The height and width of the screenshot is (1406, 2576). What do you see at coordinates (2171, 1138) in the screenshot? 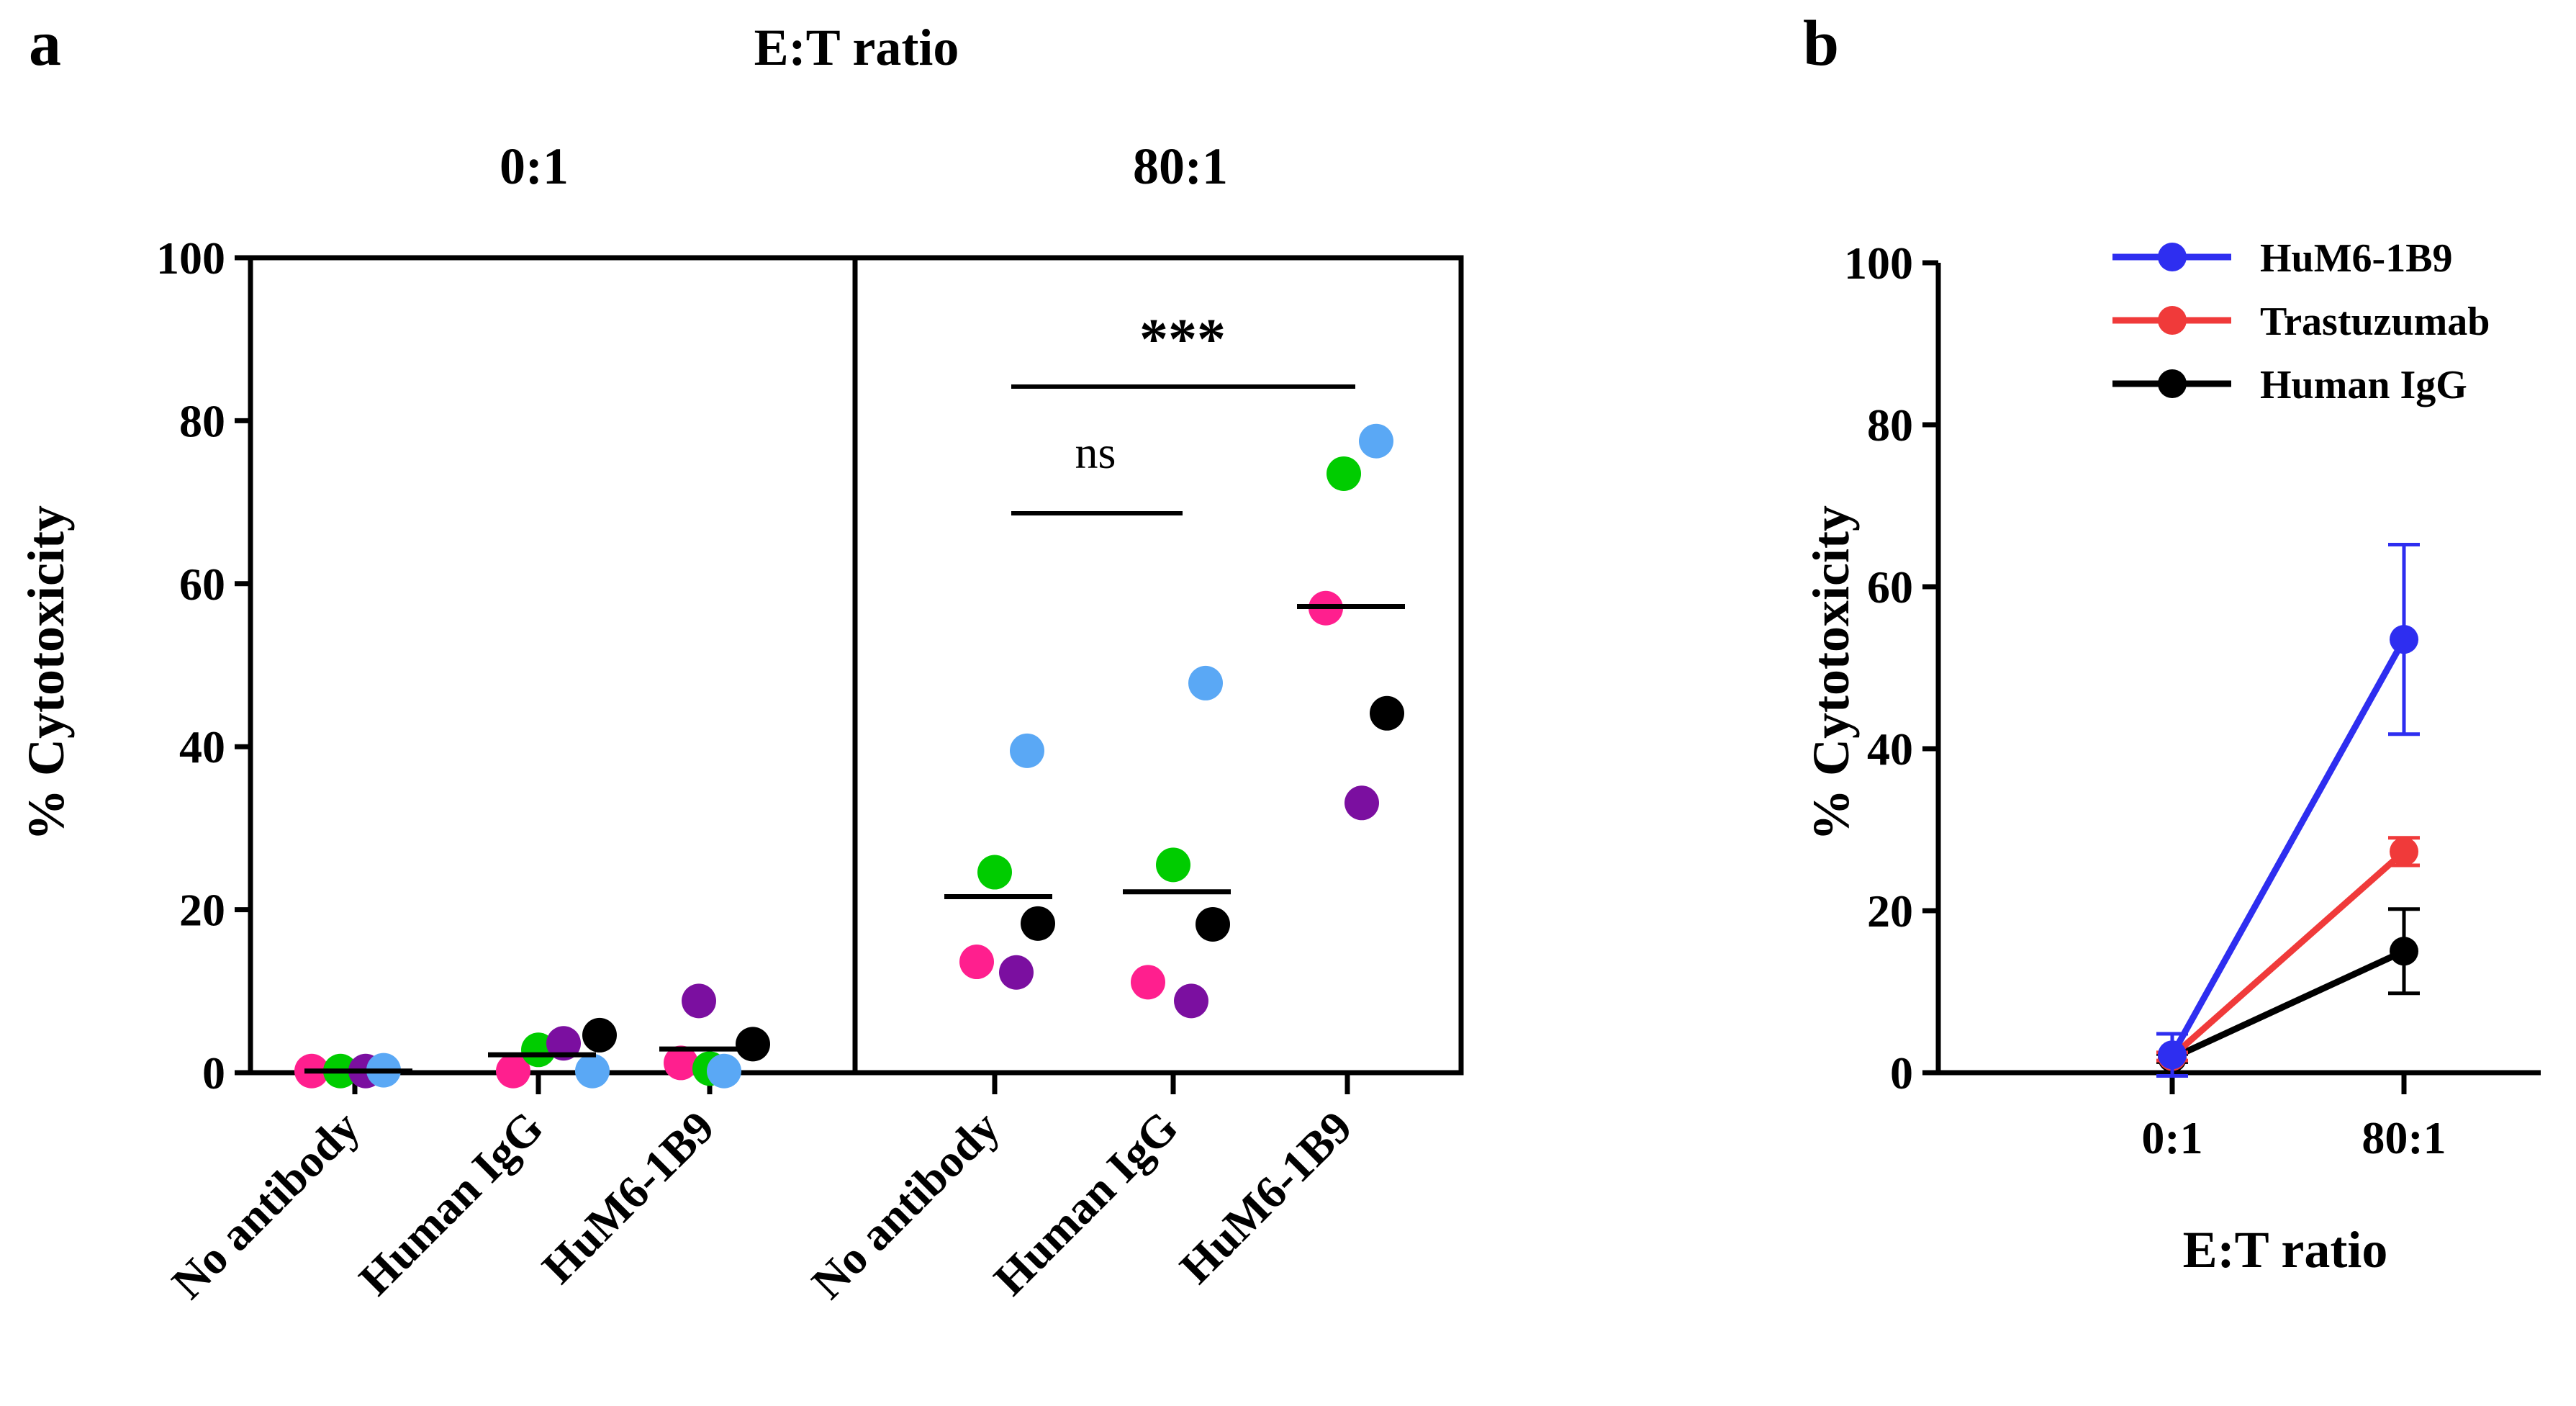
I see `x-tick-label: 0:1` at bounding box center [2171, 1138].